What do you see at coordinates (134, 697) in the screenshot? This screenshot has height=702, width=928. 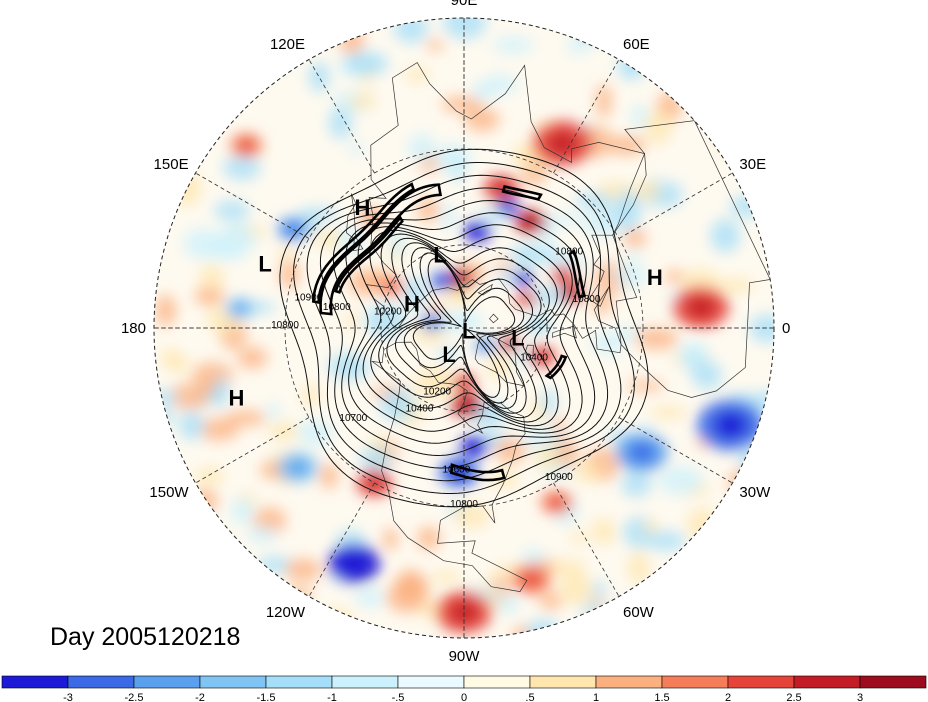 I see `colorbar-tick-label: -2.5` at bounding box center [134, 697].